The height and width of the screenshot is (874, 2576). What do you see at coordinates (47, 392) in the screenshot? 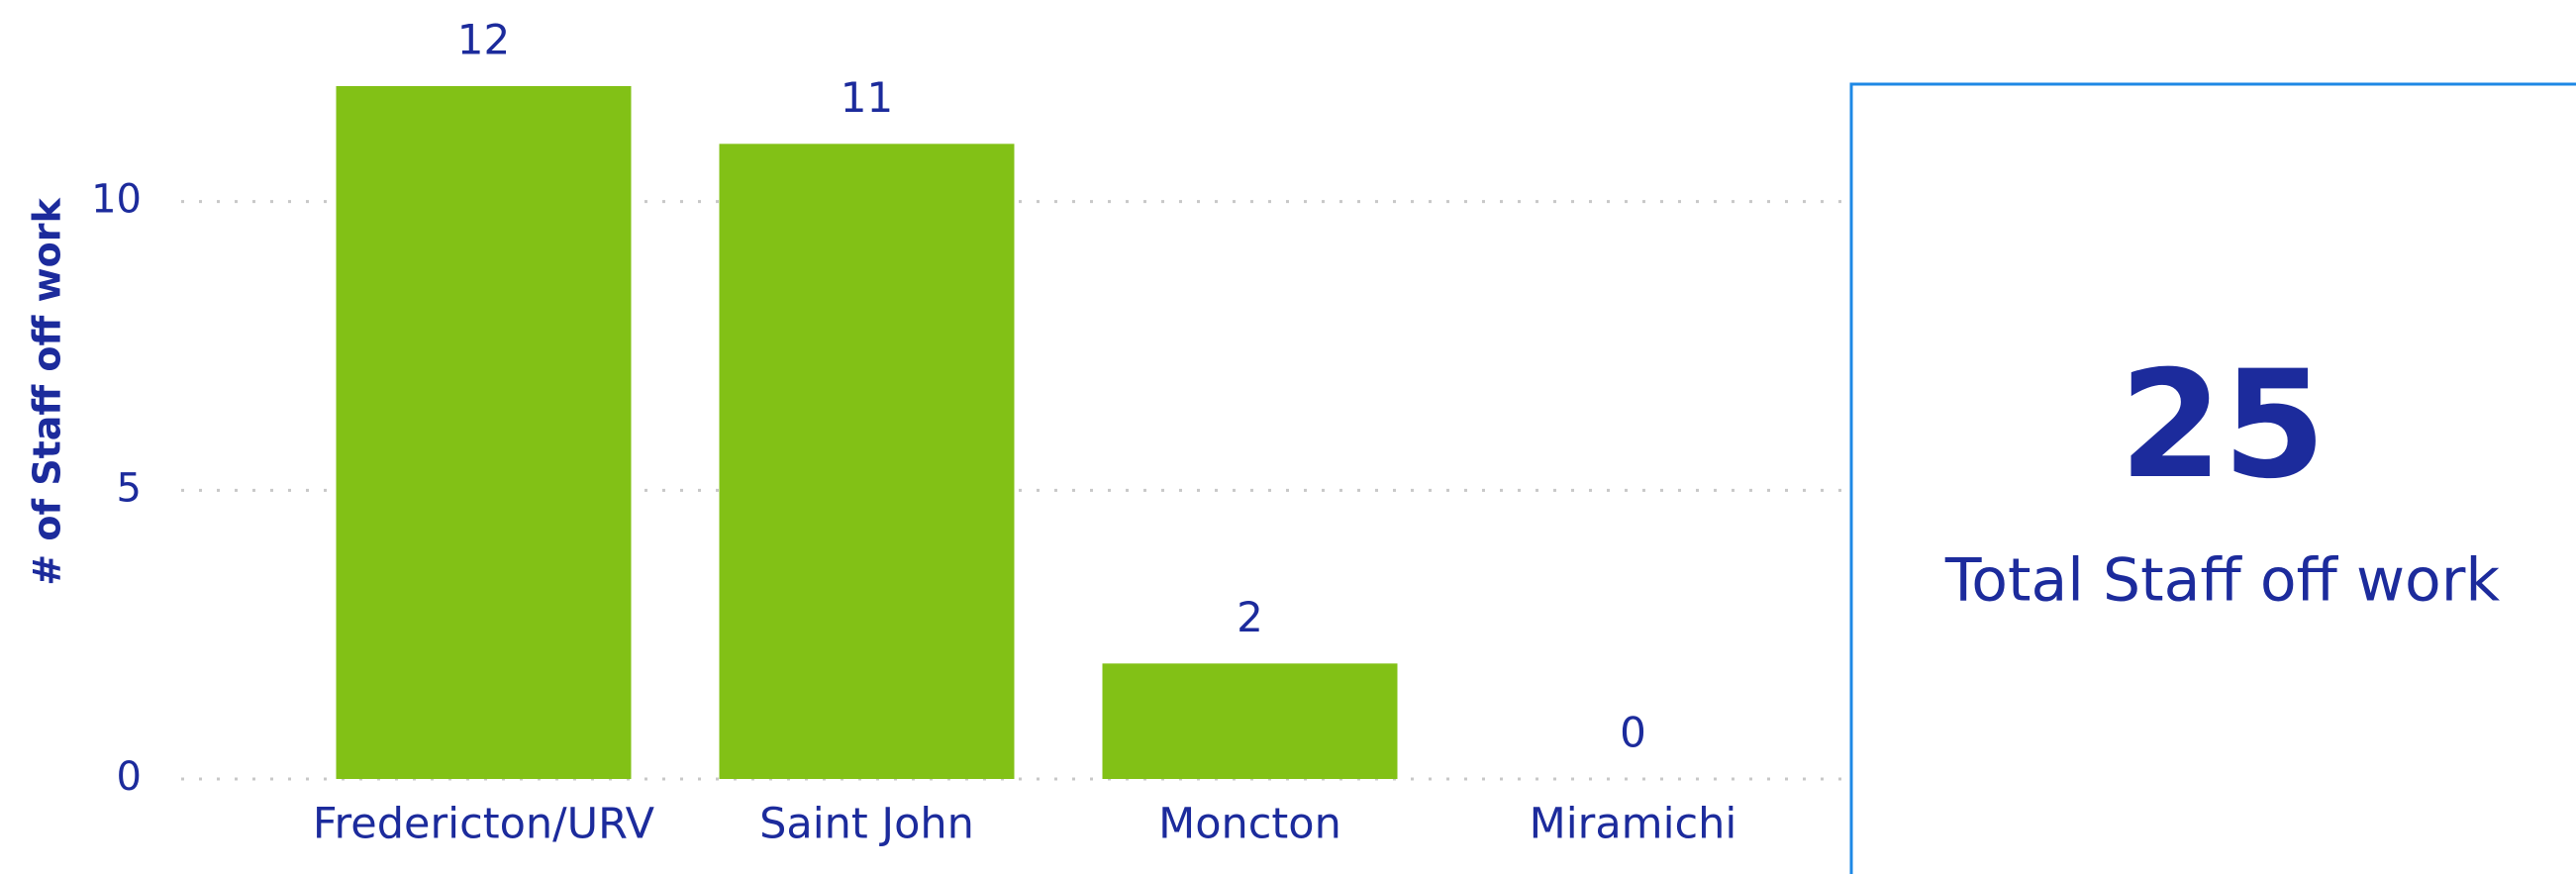
I see `y-axis-label: # of Staff off work` at bounding box center [47, 392].